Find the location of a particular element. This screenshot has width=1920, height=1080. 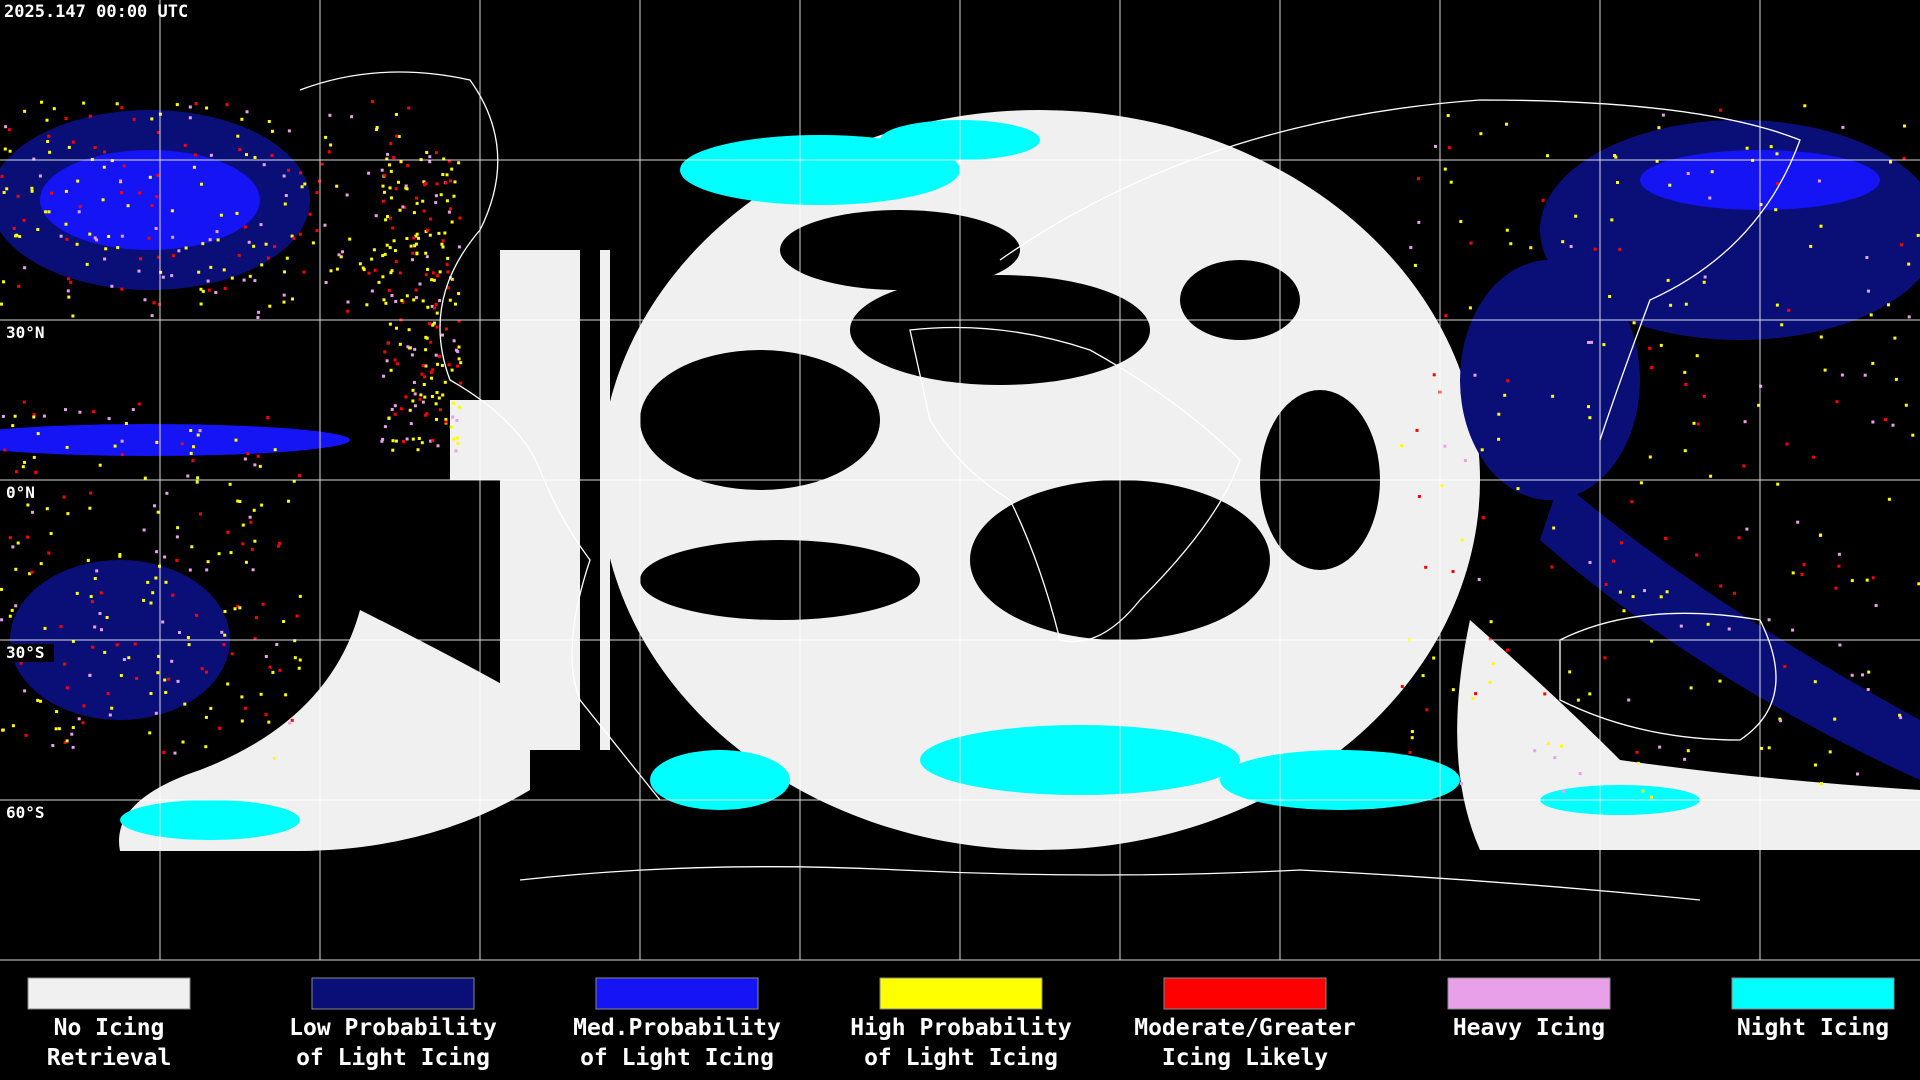

legend-label: Low Probability is located at coordinates (393, 1028).